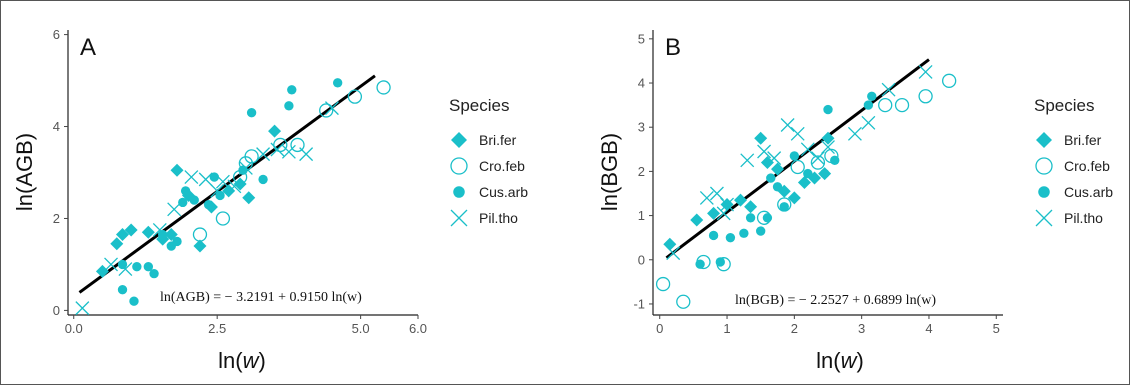 Image resolution: width=1130 pixels, height=385 pixels. I want to click on panel-b-x-tick-label: 0, so click(659, 328).